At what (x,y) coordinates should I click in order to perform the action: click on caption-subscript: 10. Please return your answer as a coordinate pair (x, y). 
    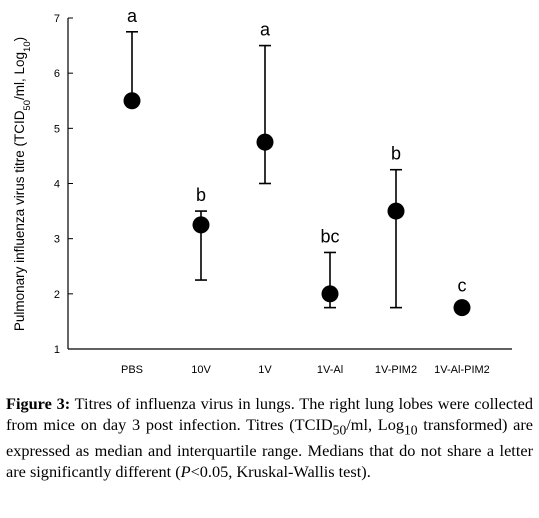
    Looking at the image, I should click on (411, 429).